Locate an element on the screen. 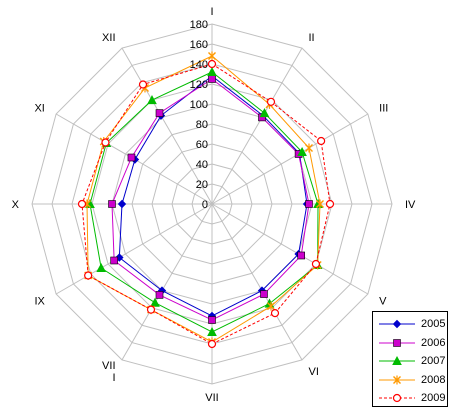 This screenshot has height=412, width=454. legend-item-2008: 2008 is located at coordinates (412, 380).